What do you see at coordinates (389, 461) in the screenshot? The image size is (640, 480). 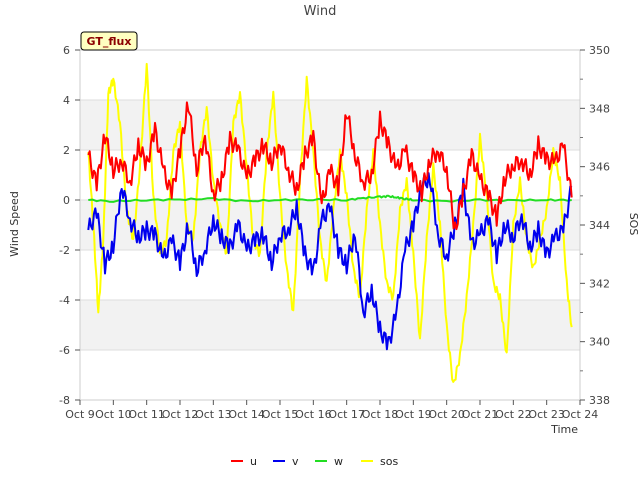 I see `legend-label-sos: sos` at bounding box center [389, 461].